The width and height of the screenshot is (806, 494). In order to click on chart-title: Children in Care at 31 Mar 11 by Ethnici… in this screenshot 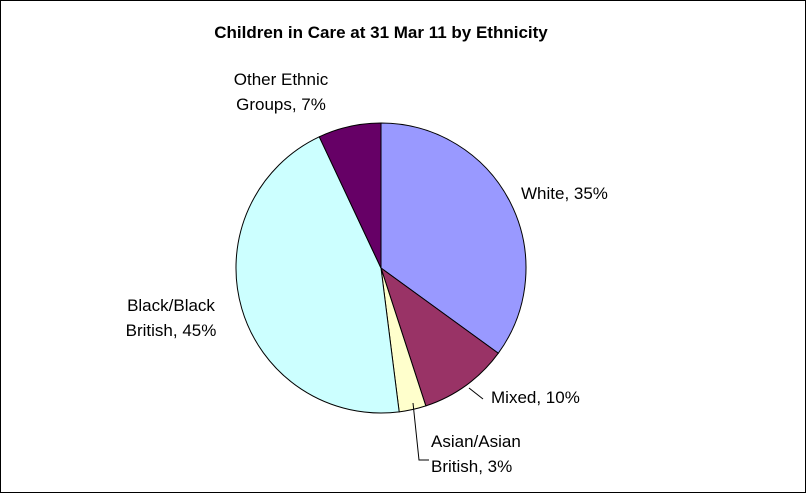, I will do `click(381, 32)`.